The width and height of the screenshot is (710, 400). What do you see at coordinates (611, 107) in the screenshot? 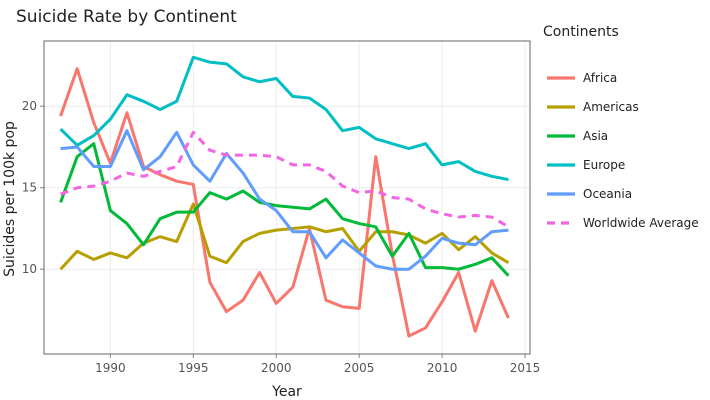
I see `legend-label-americas: Americas` at bounding box center [611, 107].